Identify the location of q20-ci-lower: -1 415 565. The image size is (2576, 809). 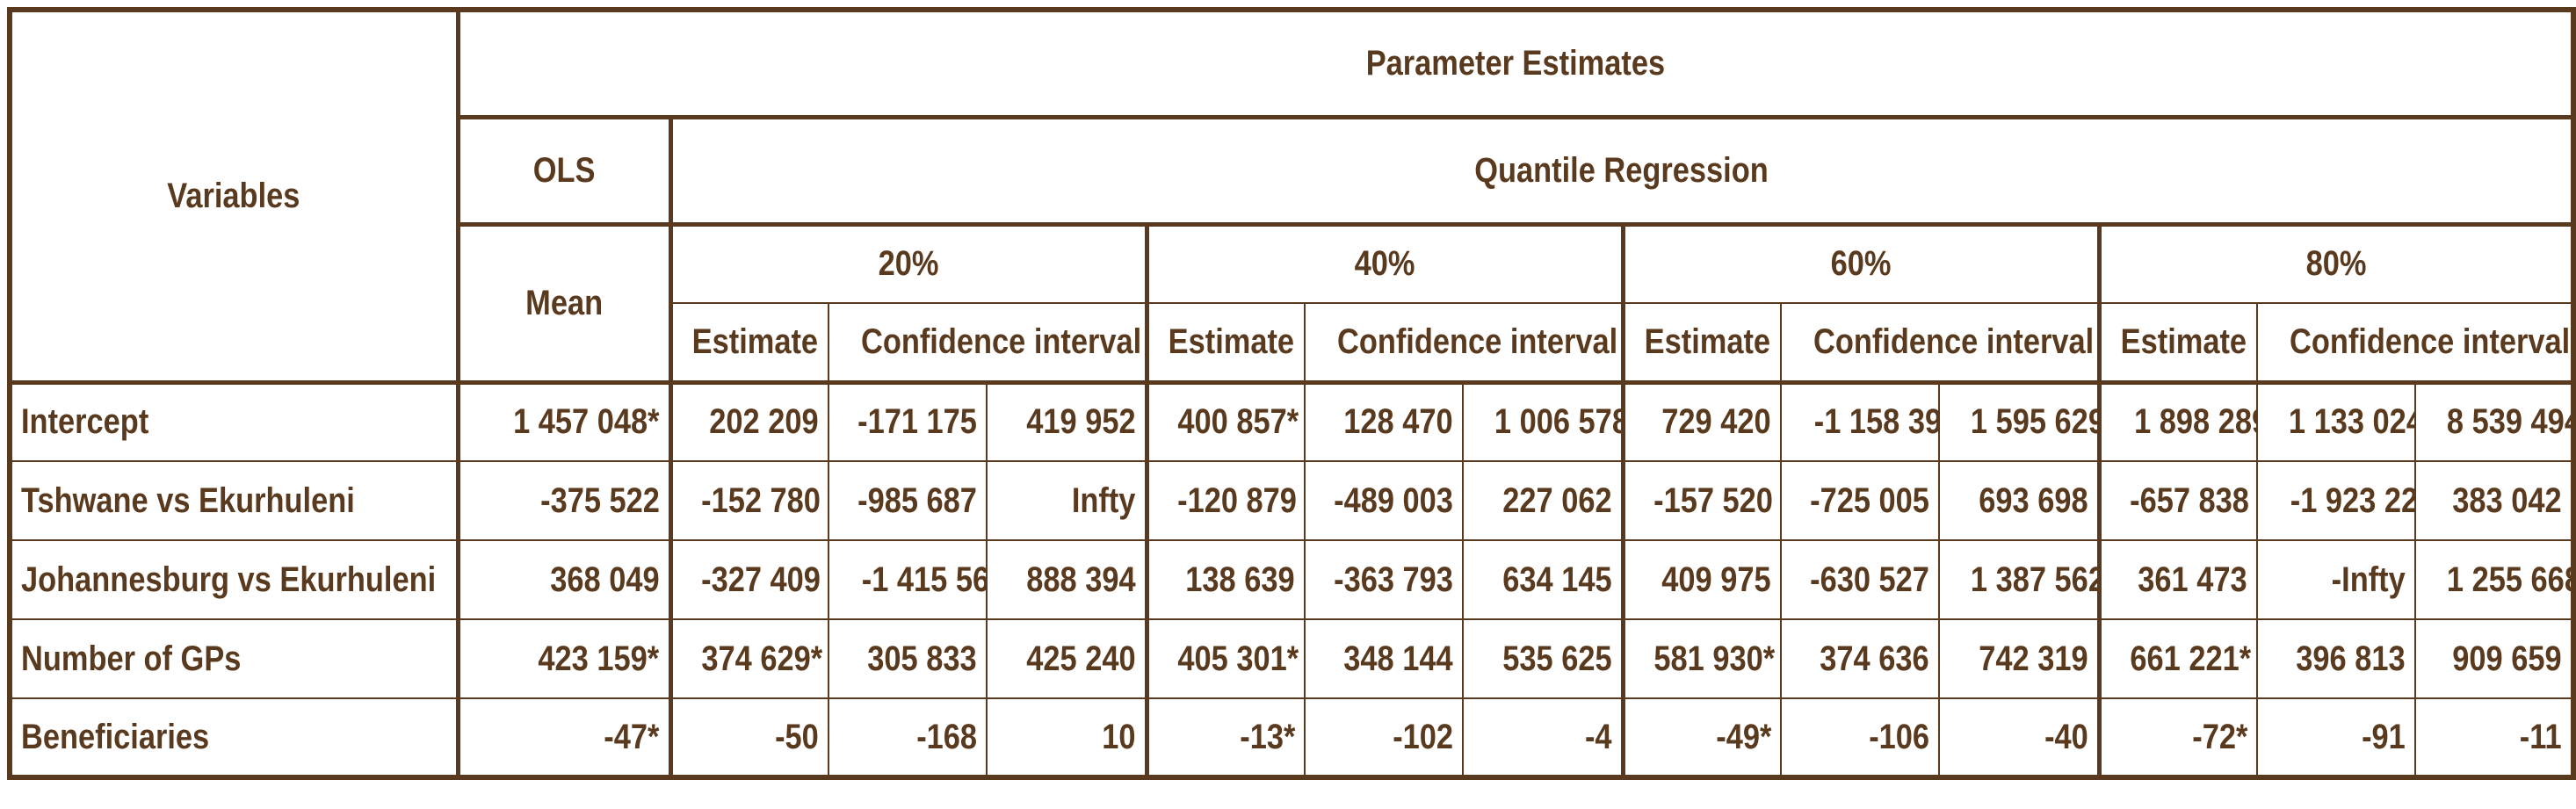
(908, 579).